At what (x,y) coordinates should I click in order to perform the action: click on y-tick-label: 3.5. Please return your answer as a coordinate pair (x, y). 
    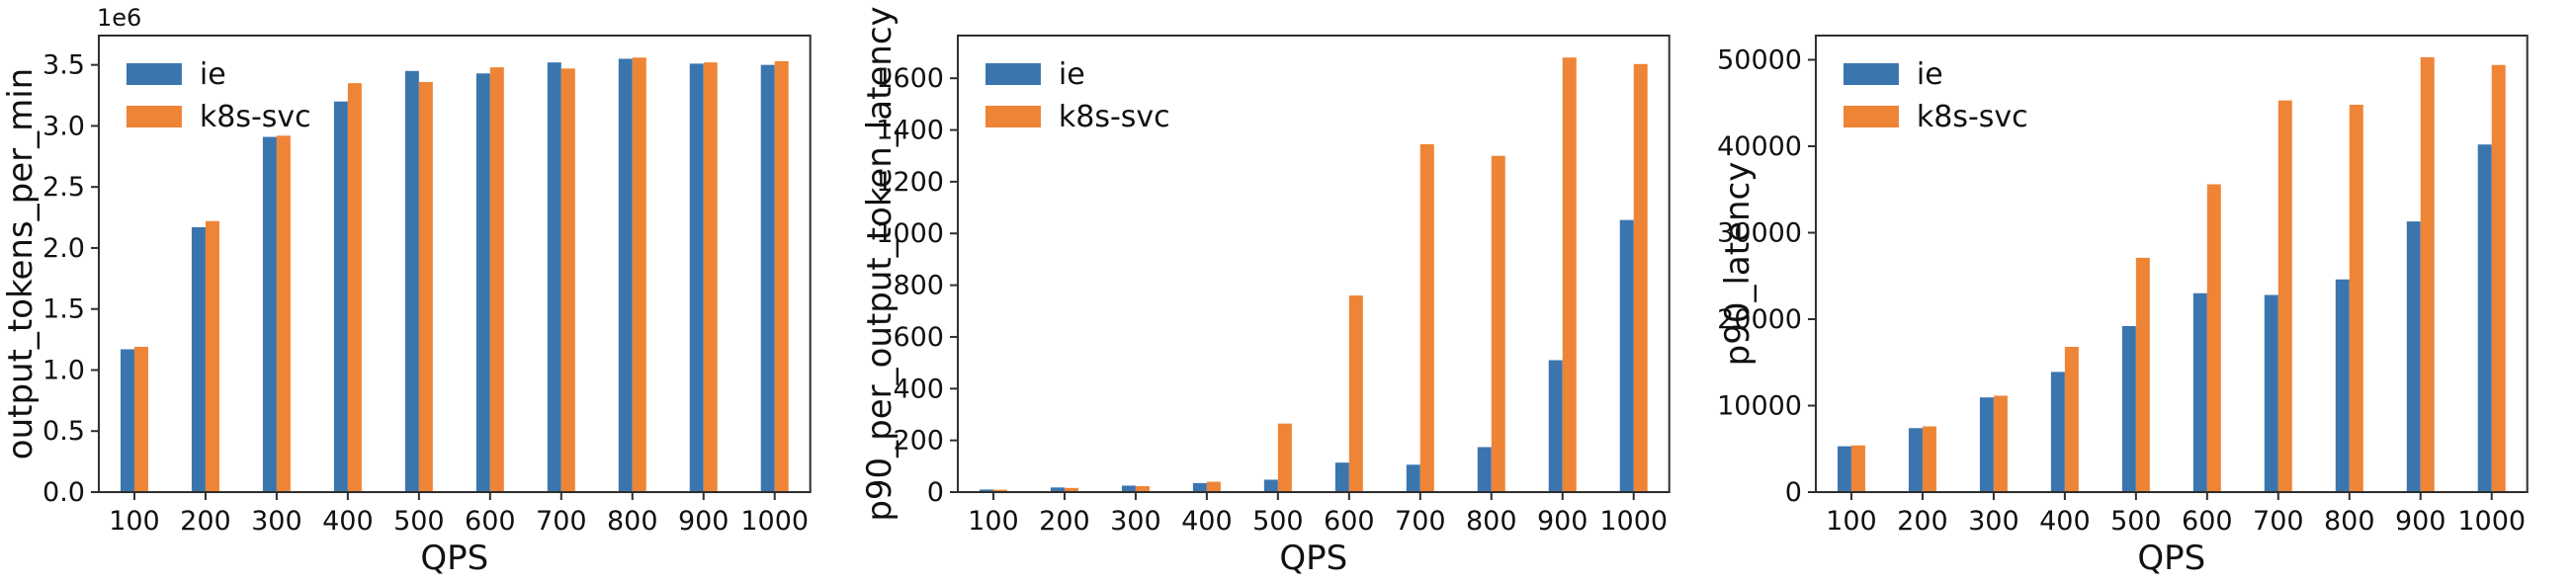
    Looking at the image, I should click on (64, 65).